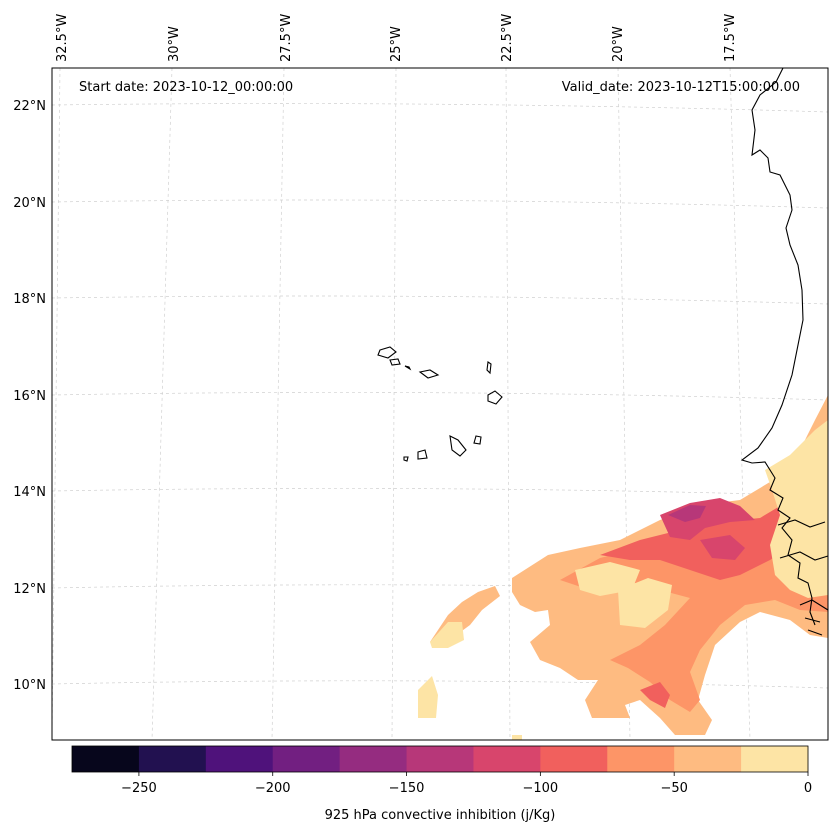 The width and height of the screenshot is (837, 836). I want to click on coastlines, so click(784, 351).